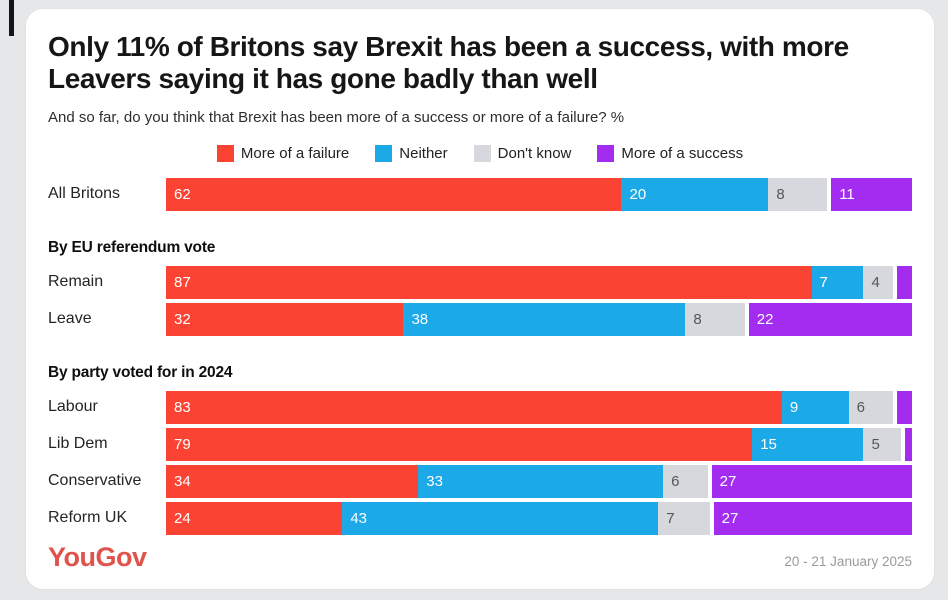 Image resolution: width=948 pixels, height=600 pixels. I want to click on bar-segment: 87, so click(489, 282).